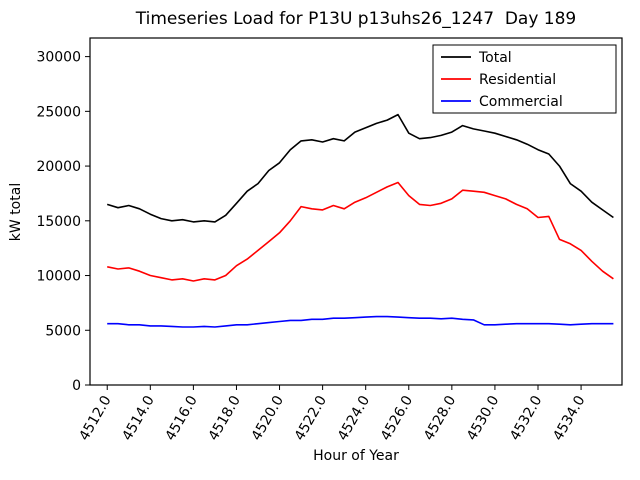 The width and height of the screenshot is (640, 480). Describe the element at coordinates (476, 58) in the screenshot. I see `legend-item-total: Total` at that location.